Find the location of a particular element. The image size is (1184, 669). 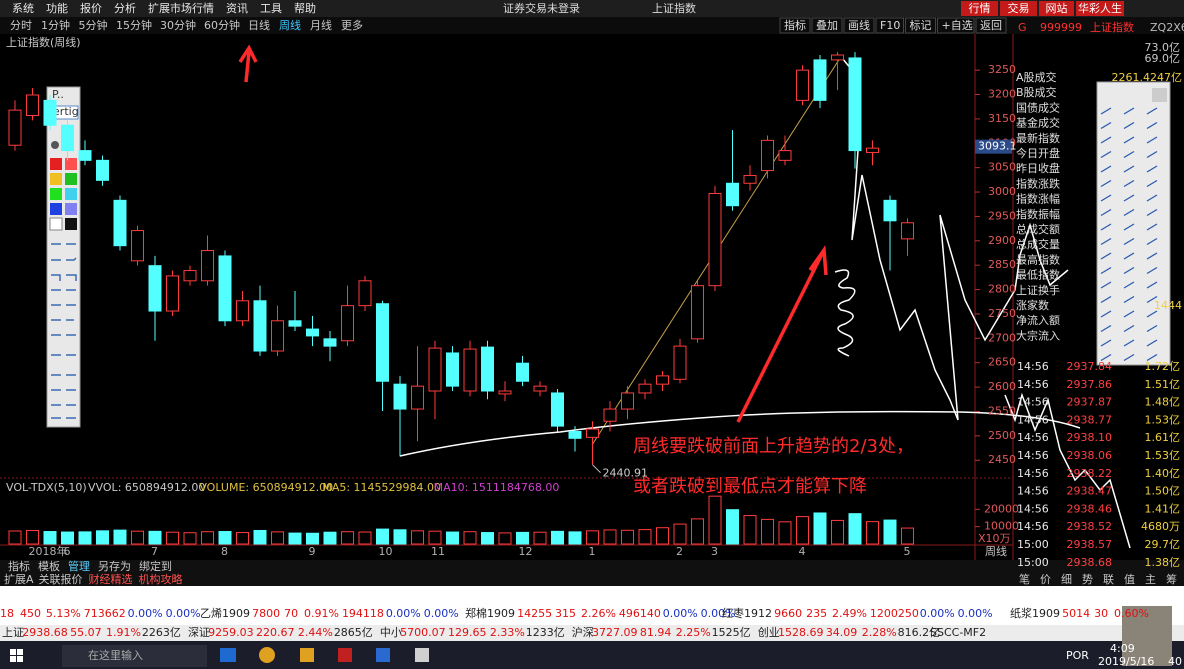

top-button-label: 华彩人生 is located at coordinates (1100, 8).